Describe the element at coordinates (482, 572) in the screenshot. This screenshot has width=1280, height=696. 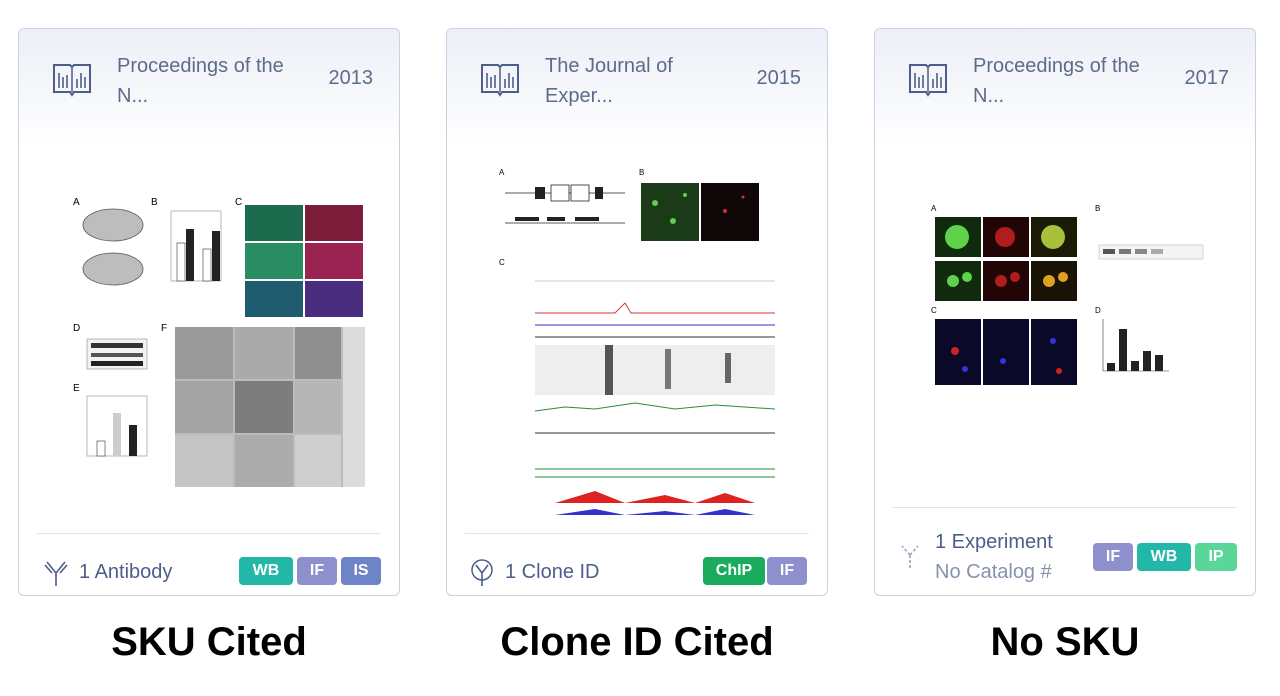
I see `clone-antibody-icon` at that location.